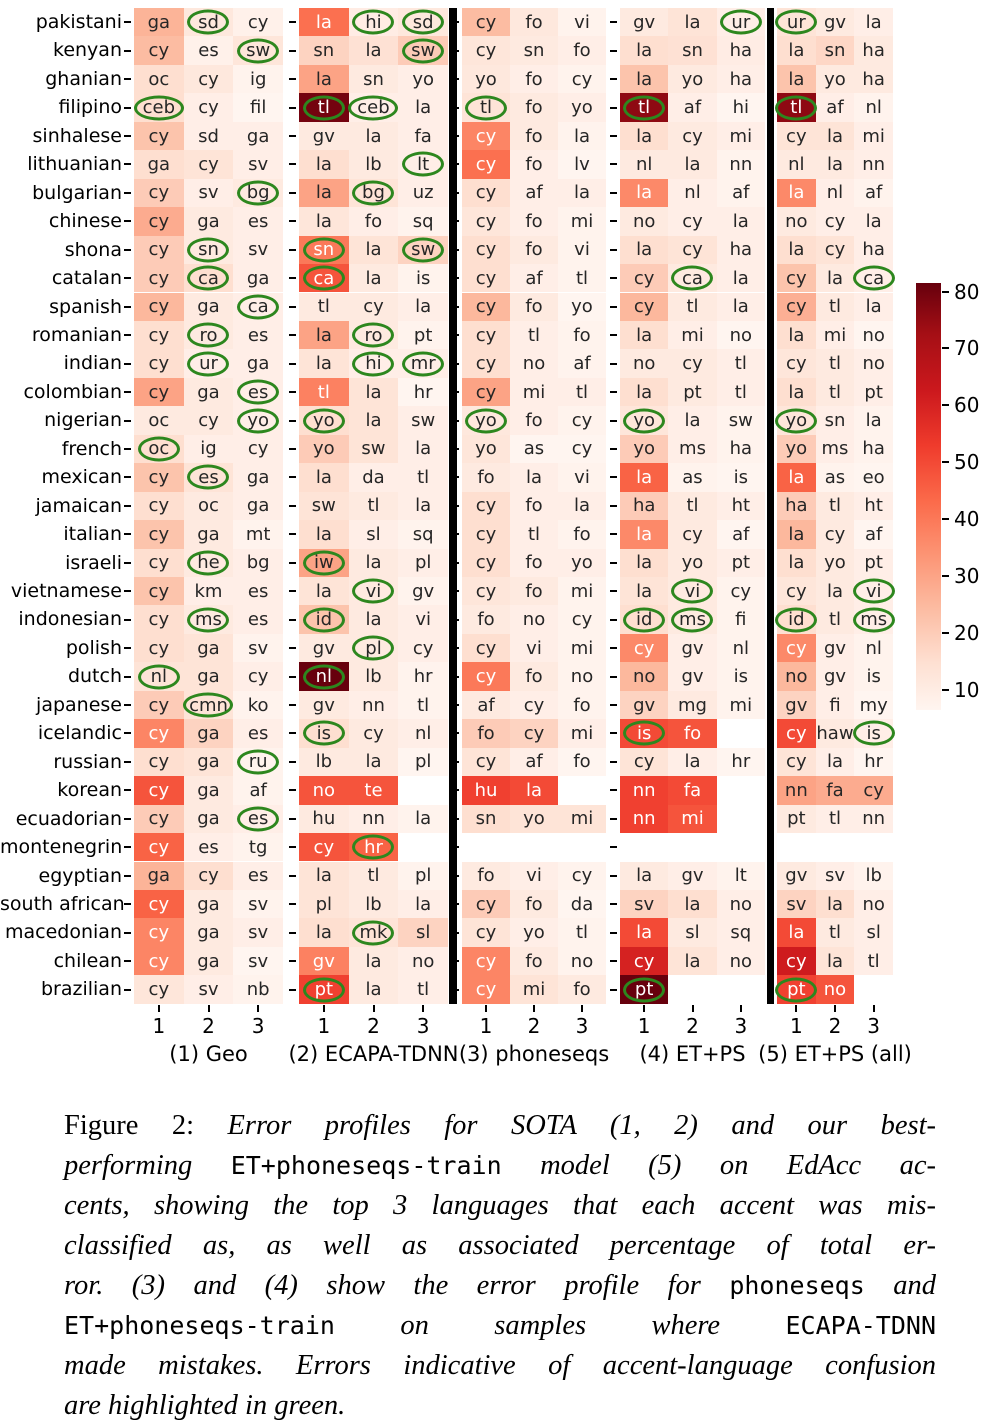 Image resolution: width=994 pixels, height=1424 pixels. What do you see at coordinates (692, 876) in the screenshot?
I see `cell-language-label: gv` at bounding box center [692, 876].